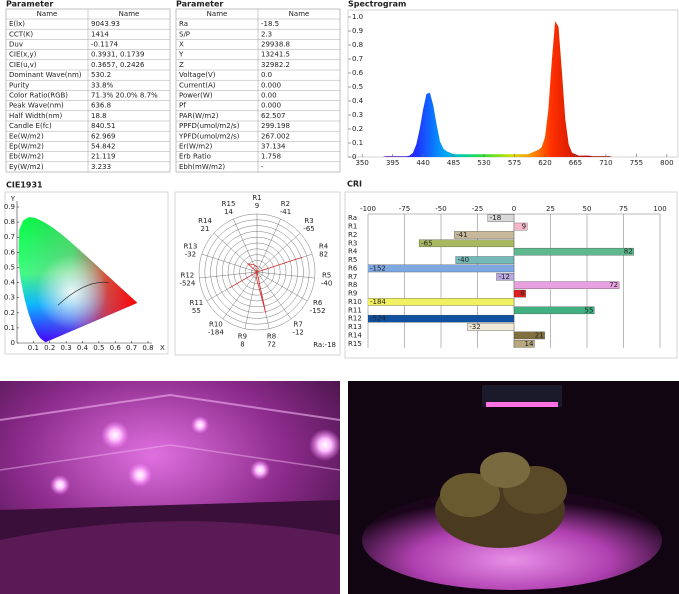  I want to click on table-cell: 267.002, so click(275, 136).